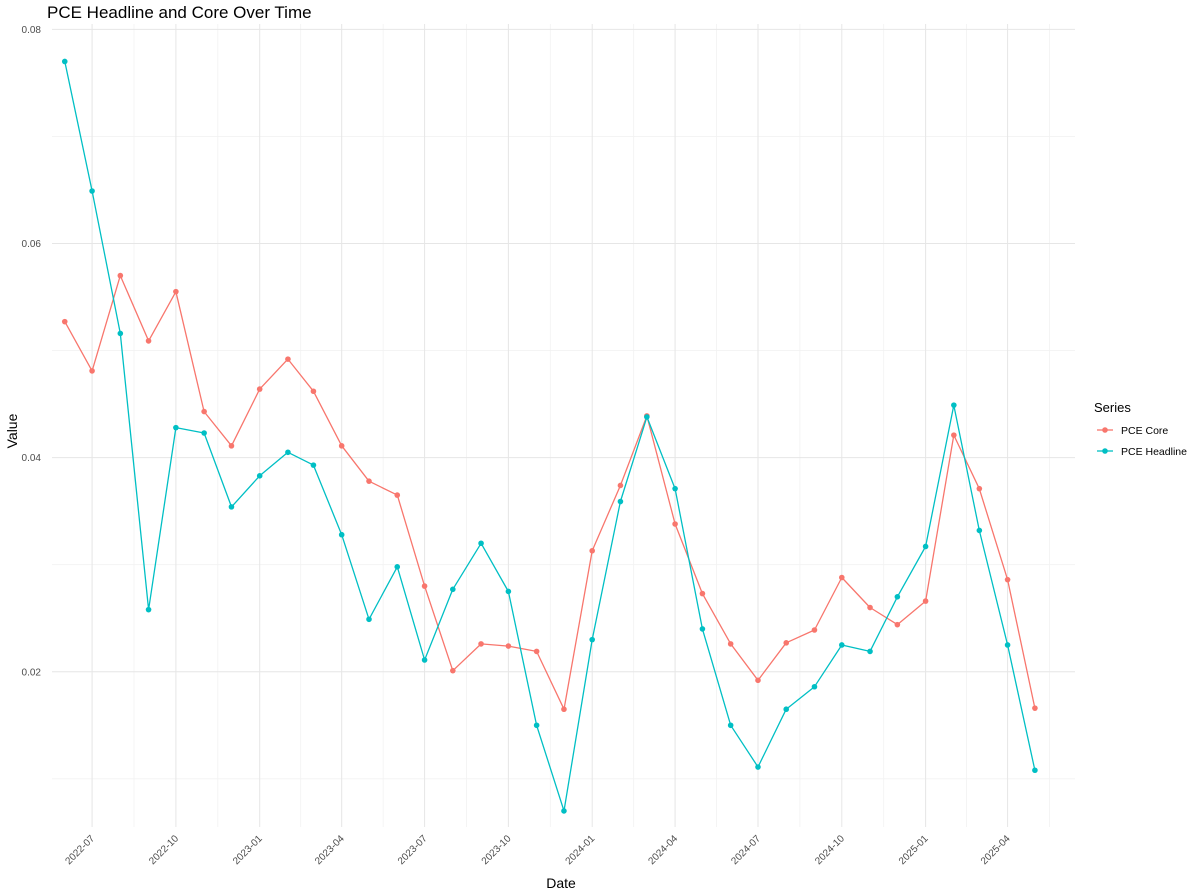  Describe the element at coordinates (830, 850) in the screenshot. I see `x-tick-label: 2024-10` at that location.